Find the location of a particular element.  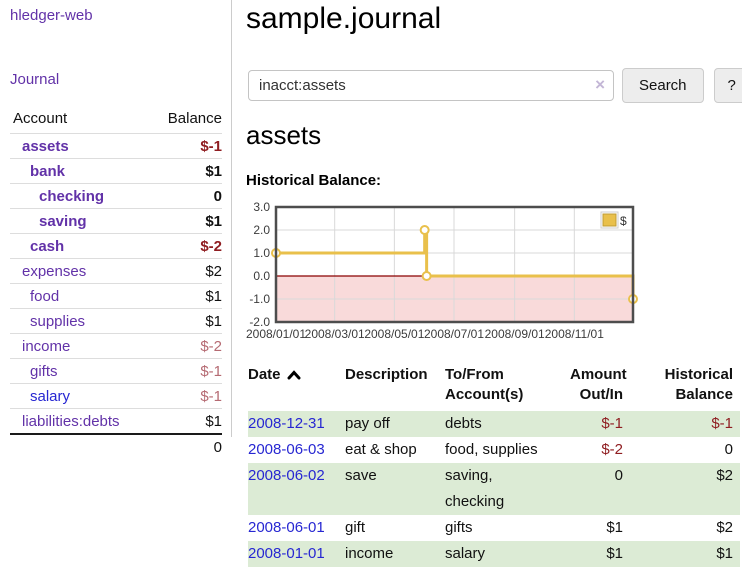

accounts-total-row: 0 is located at coordinates (116, 446).